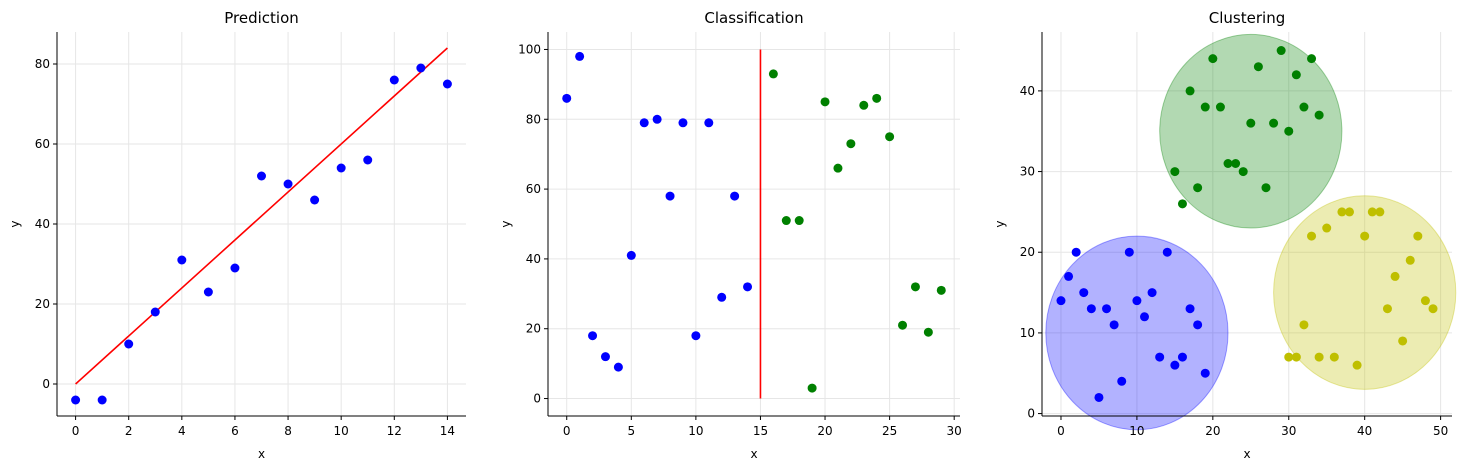 The image size is (1461, 470). I want to click on x-tick-label: 2, so click(129, 431).